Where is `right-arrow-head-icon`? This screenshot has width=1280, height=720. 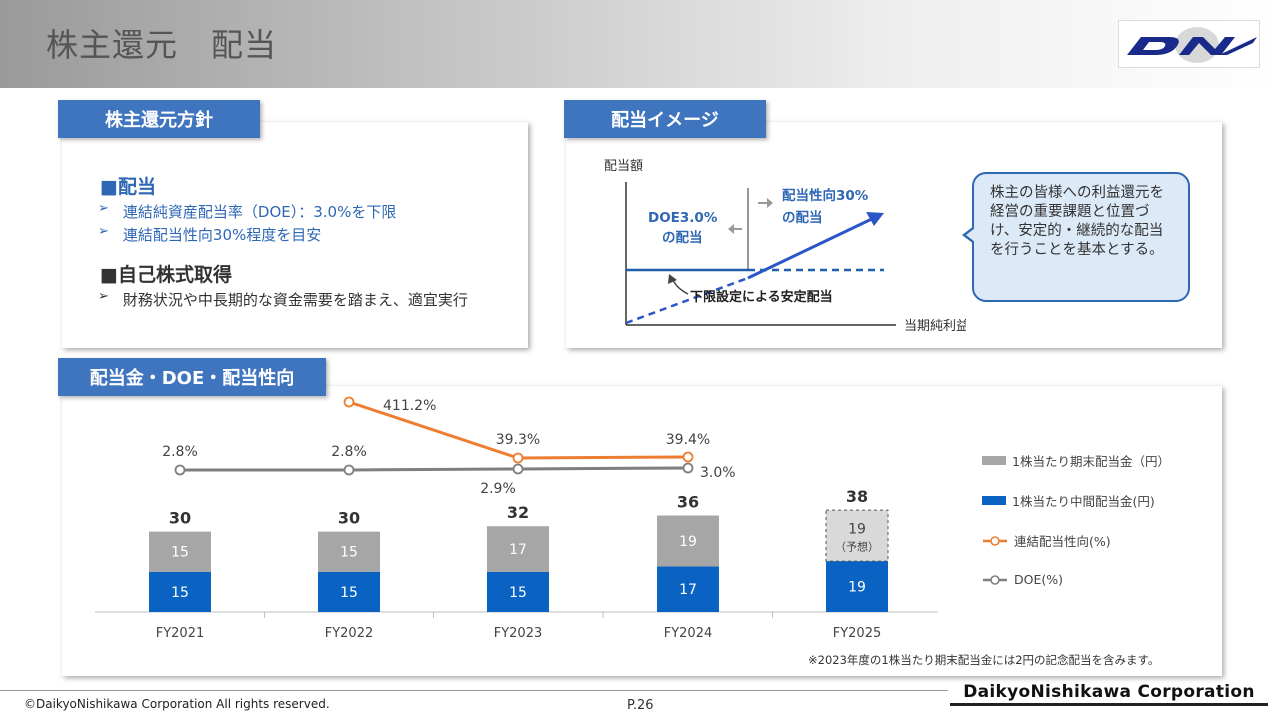
right-arrow-head-icon is located at coordinates (770, 203).